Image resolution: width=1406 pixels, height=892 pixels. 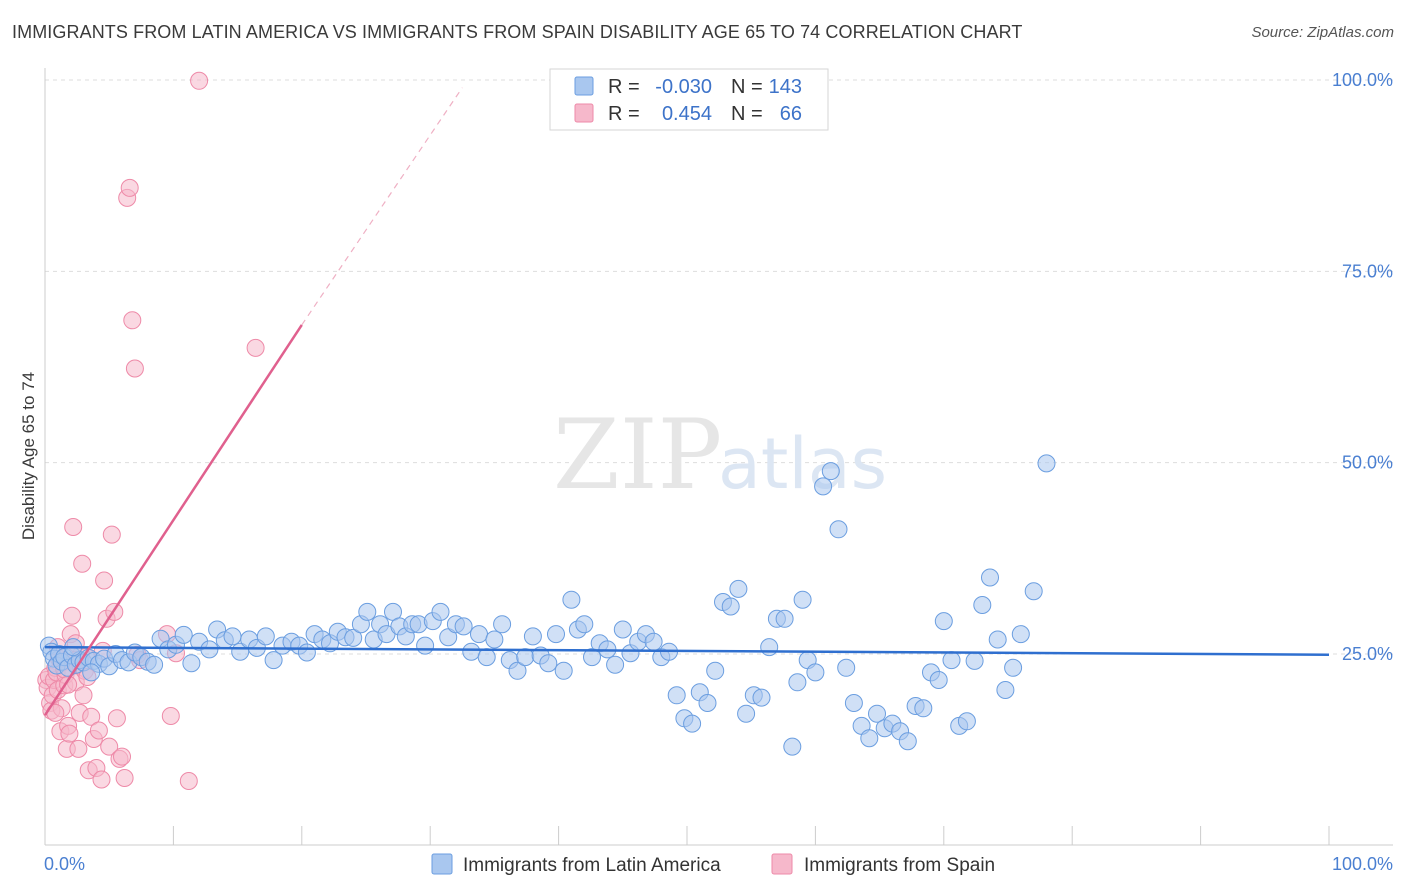 What do you see at coordinates (1362, 80) in the screenshot?
I see `y-tick-label-100: 100.0%` at bounding box center [1362, 80].